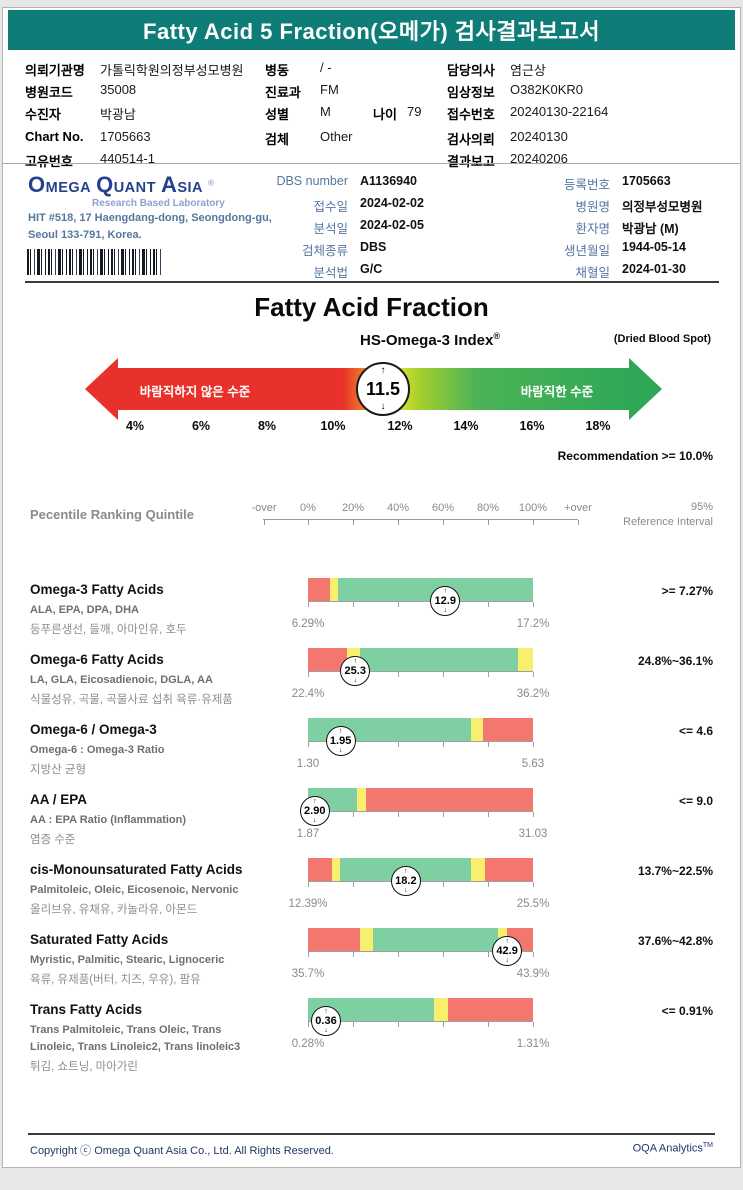 This screenshot has width=743, height=1190. Describe the element at coordinates (127, 960) in the screenshot. I see `row-subtitle-0: Myristic, Palmitic, Stearic, Lignoceric` at that location.